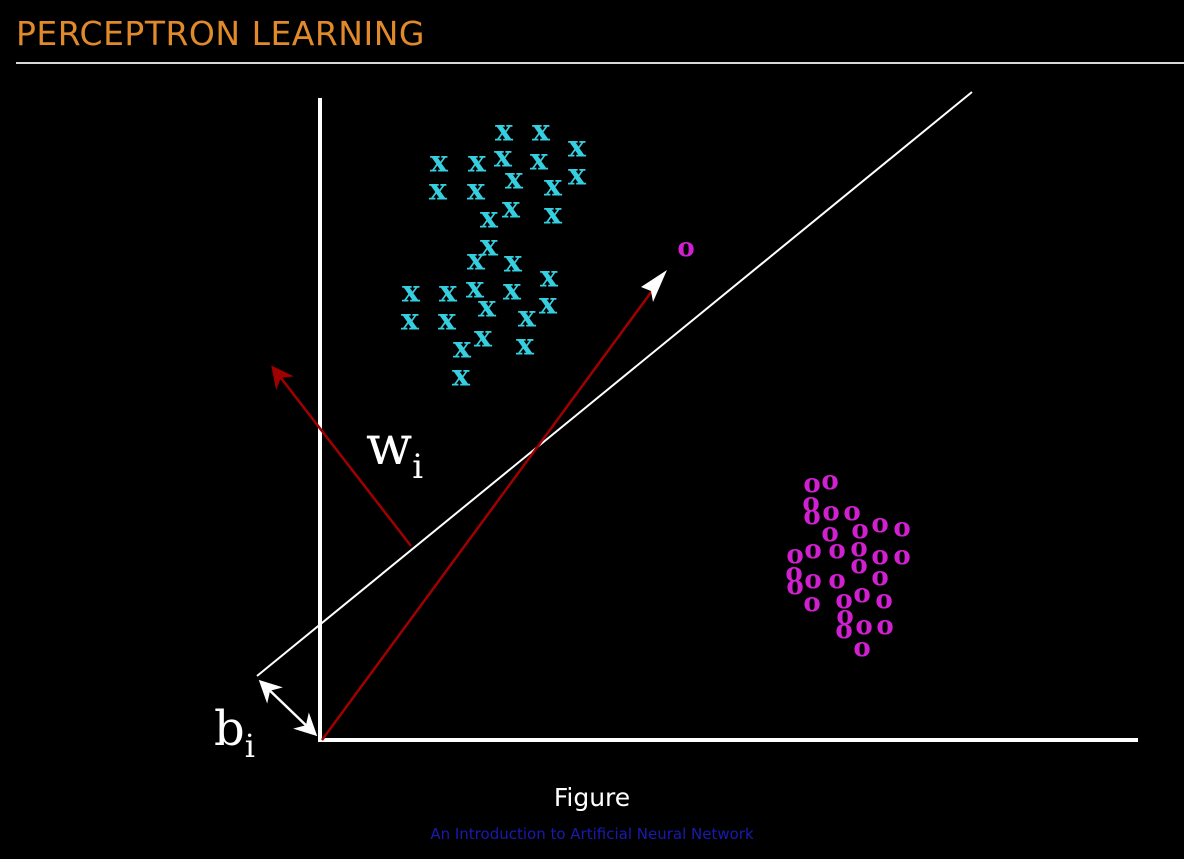 This screenshot has width=1184, height=859. I want to click on weight-label-main: w, so click(389, 445).